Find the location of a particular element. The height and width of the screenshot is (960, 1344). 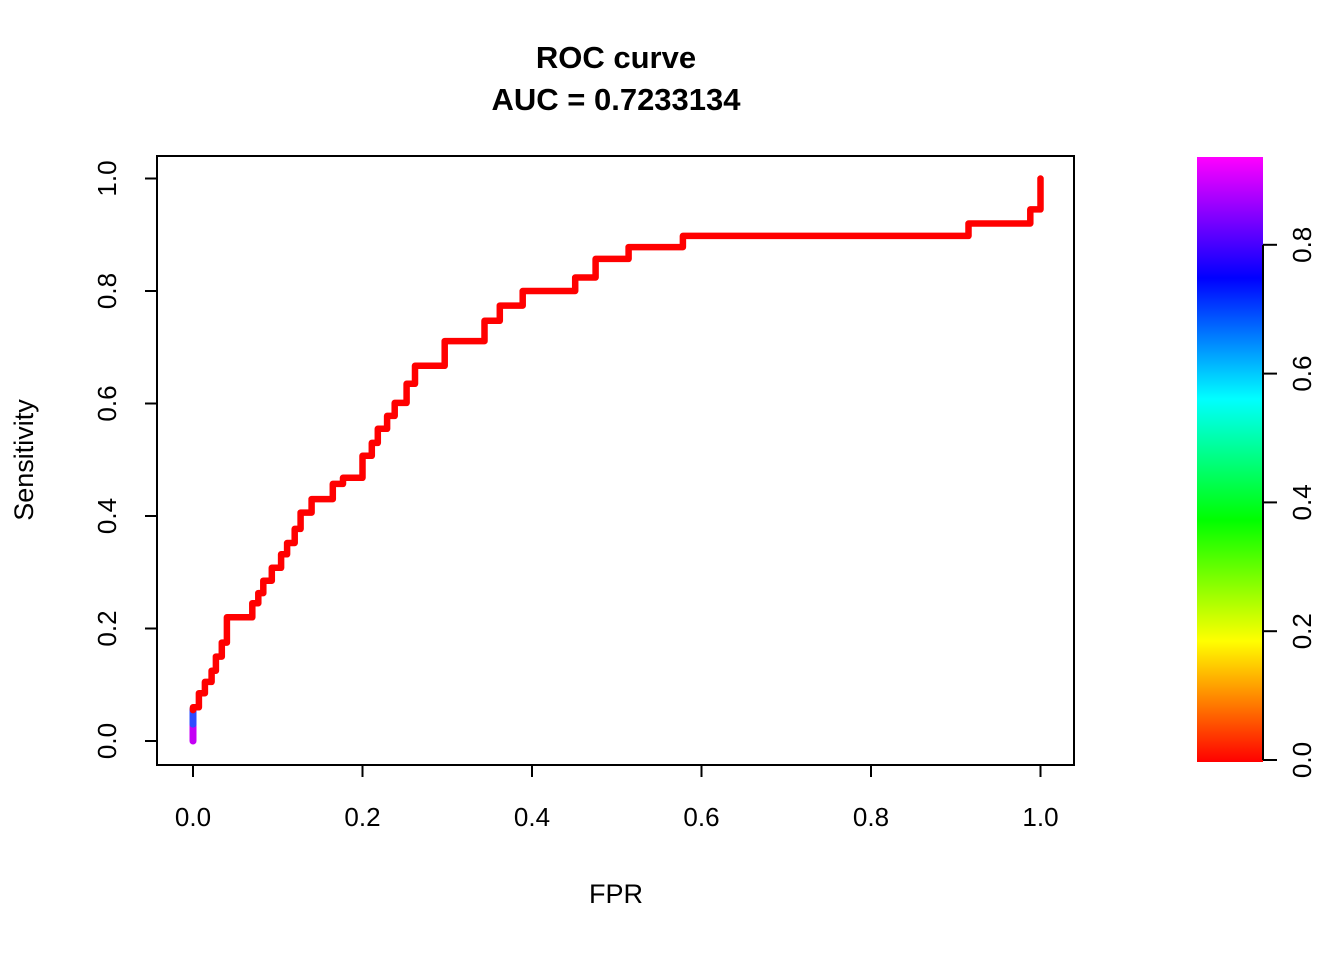

chart-subtitle-auc: AUC = 0.7233134 is located at coordinates (616, 99).